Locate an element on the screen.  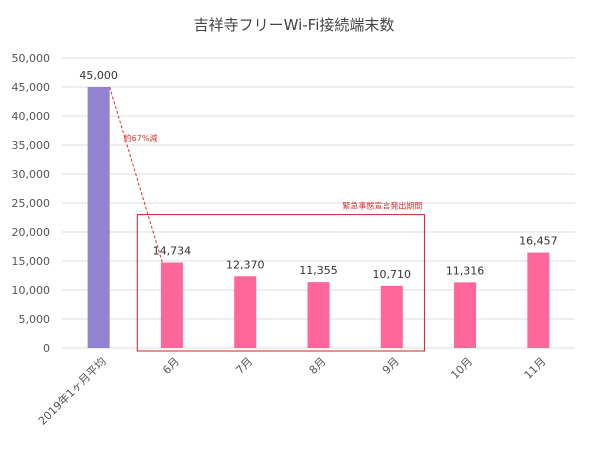
y-tick-label: 35,000 is located at coordinates (31, 145).